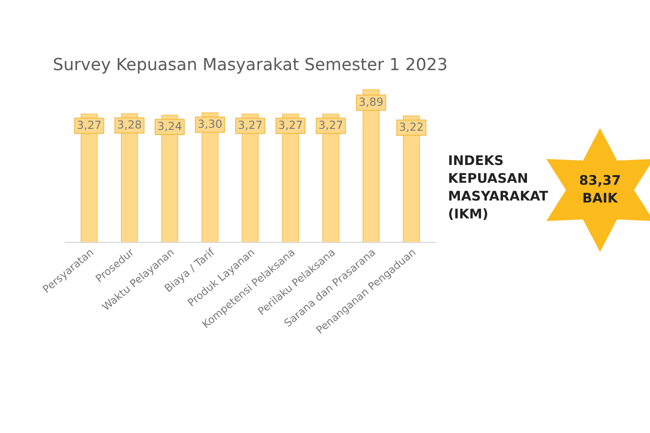 This screenshot has width=650, height=433. I want to click on data-label: 3,24, so click(170, 127).